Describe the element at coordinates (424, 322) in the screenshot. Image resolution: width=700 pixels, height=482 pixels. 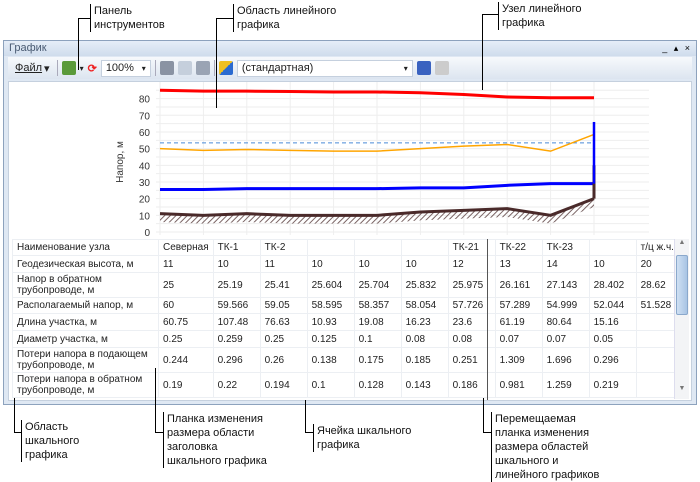
I see `table-cell: 16.23` at that location.